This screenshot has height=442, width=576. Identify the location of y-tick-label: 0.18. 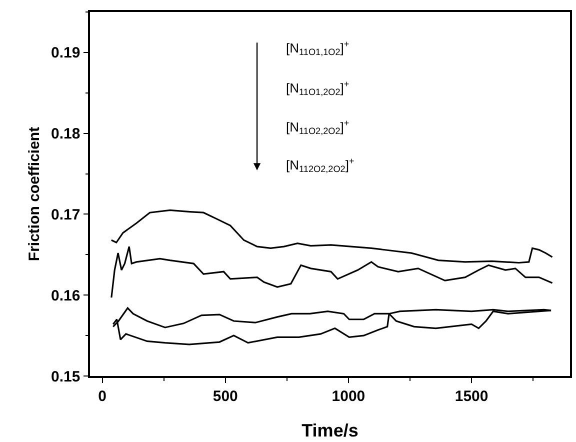
(65, 134).